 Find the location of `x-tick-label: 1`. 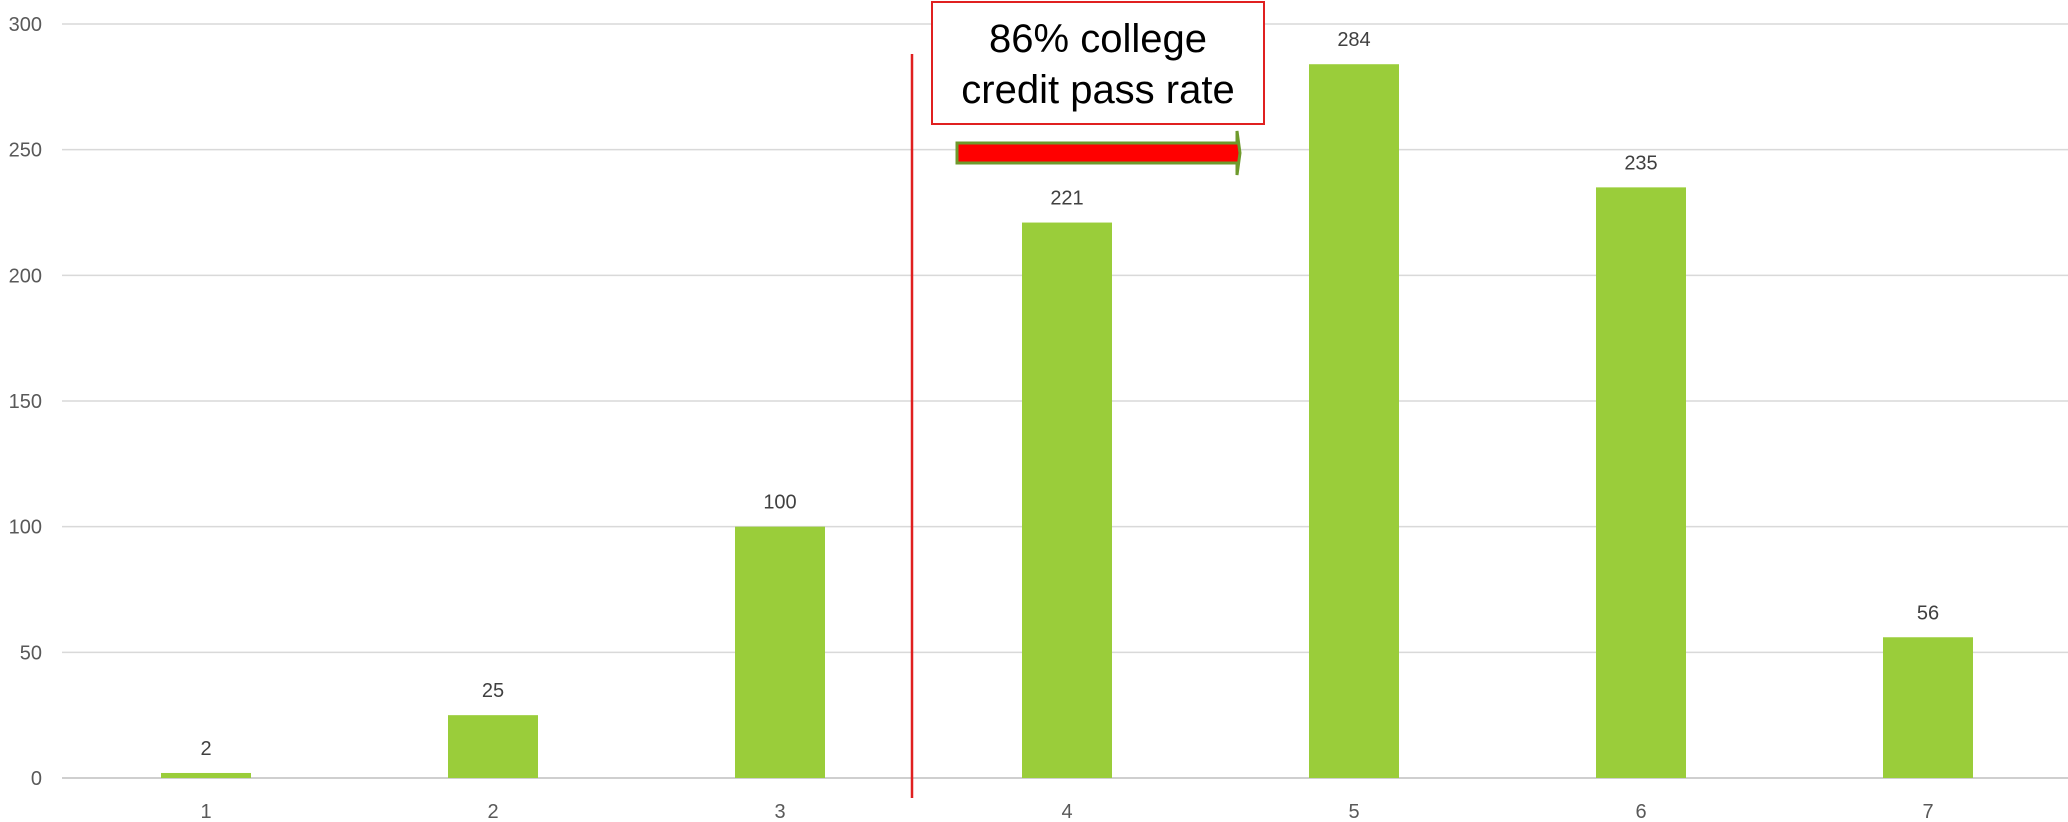

x-tick-label: 1 is located at coordinates (205, 811).